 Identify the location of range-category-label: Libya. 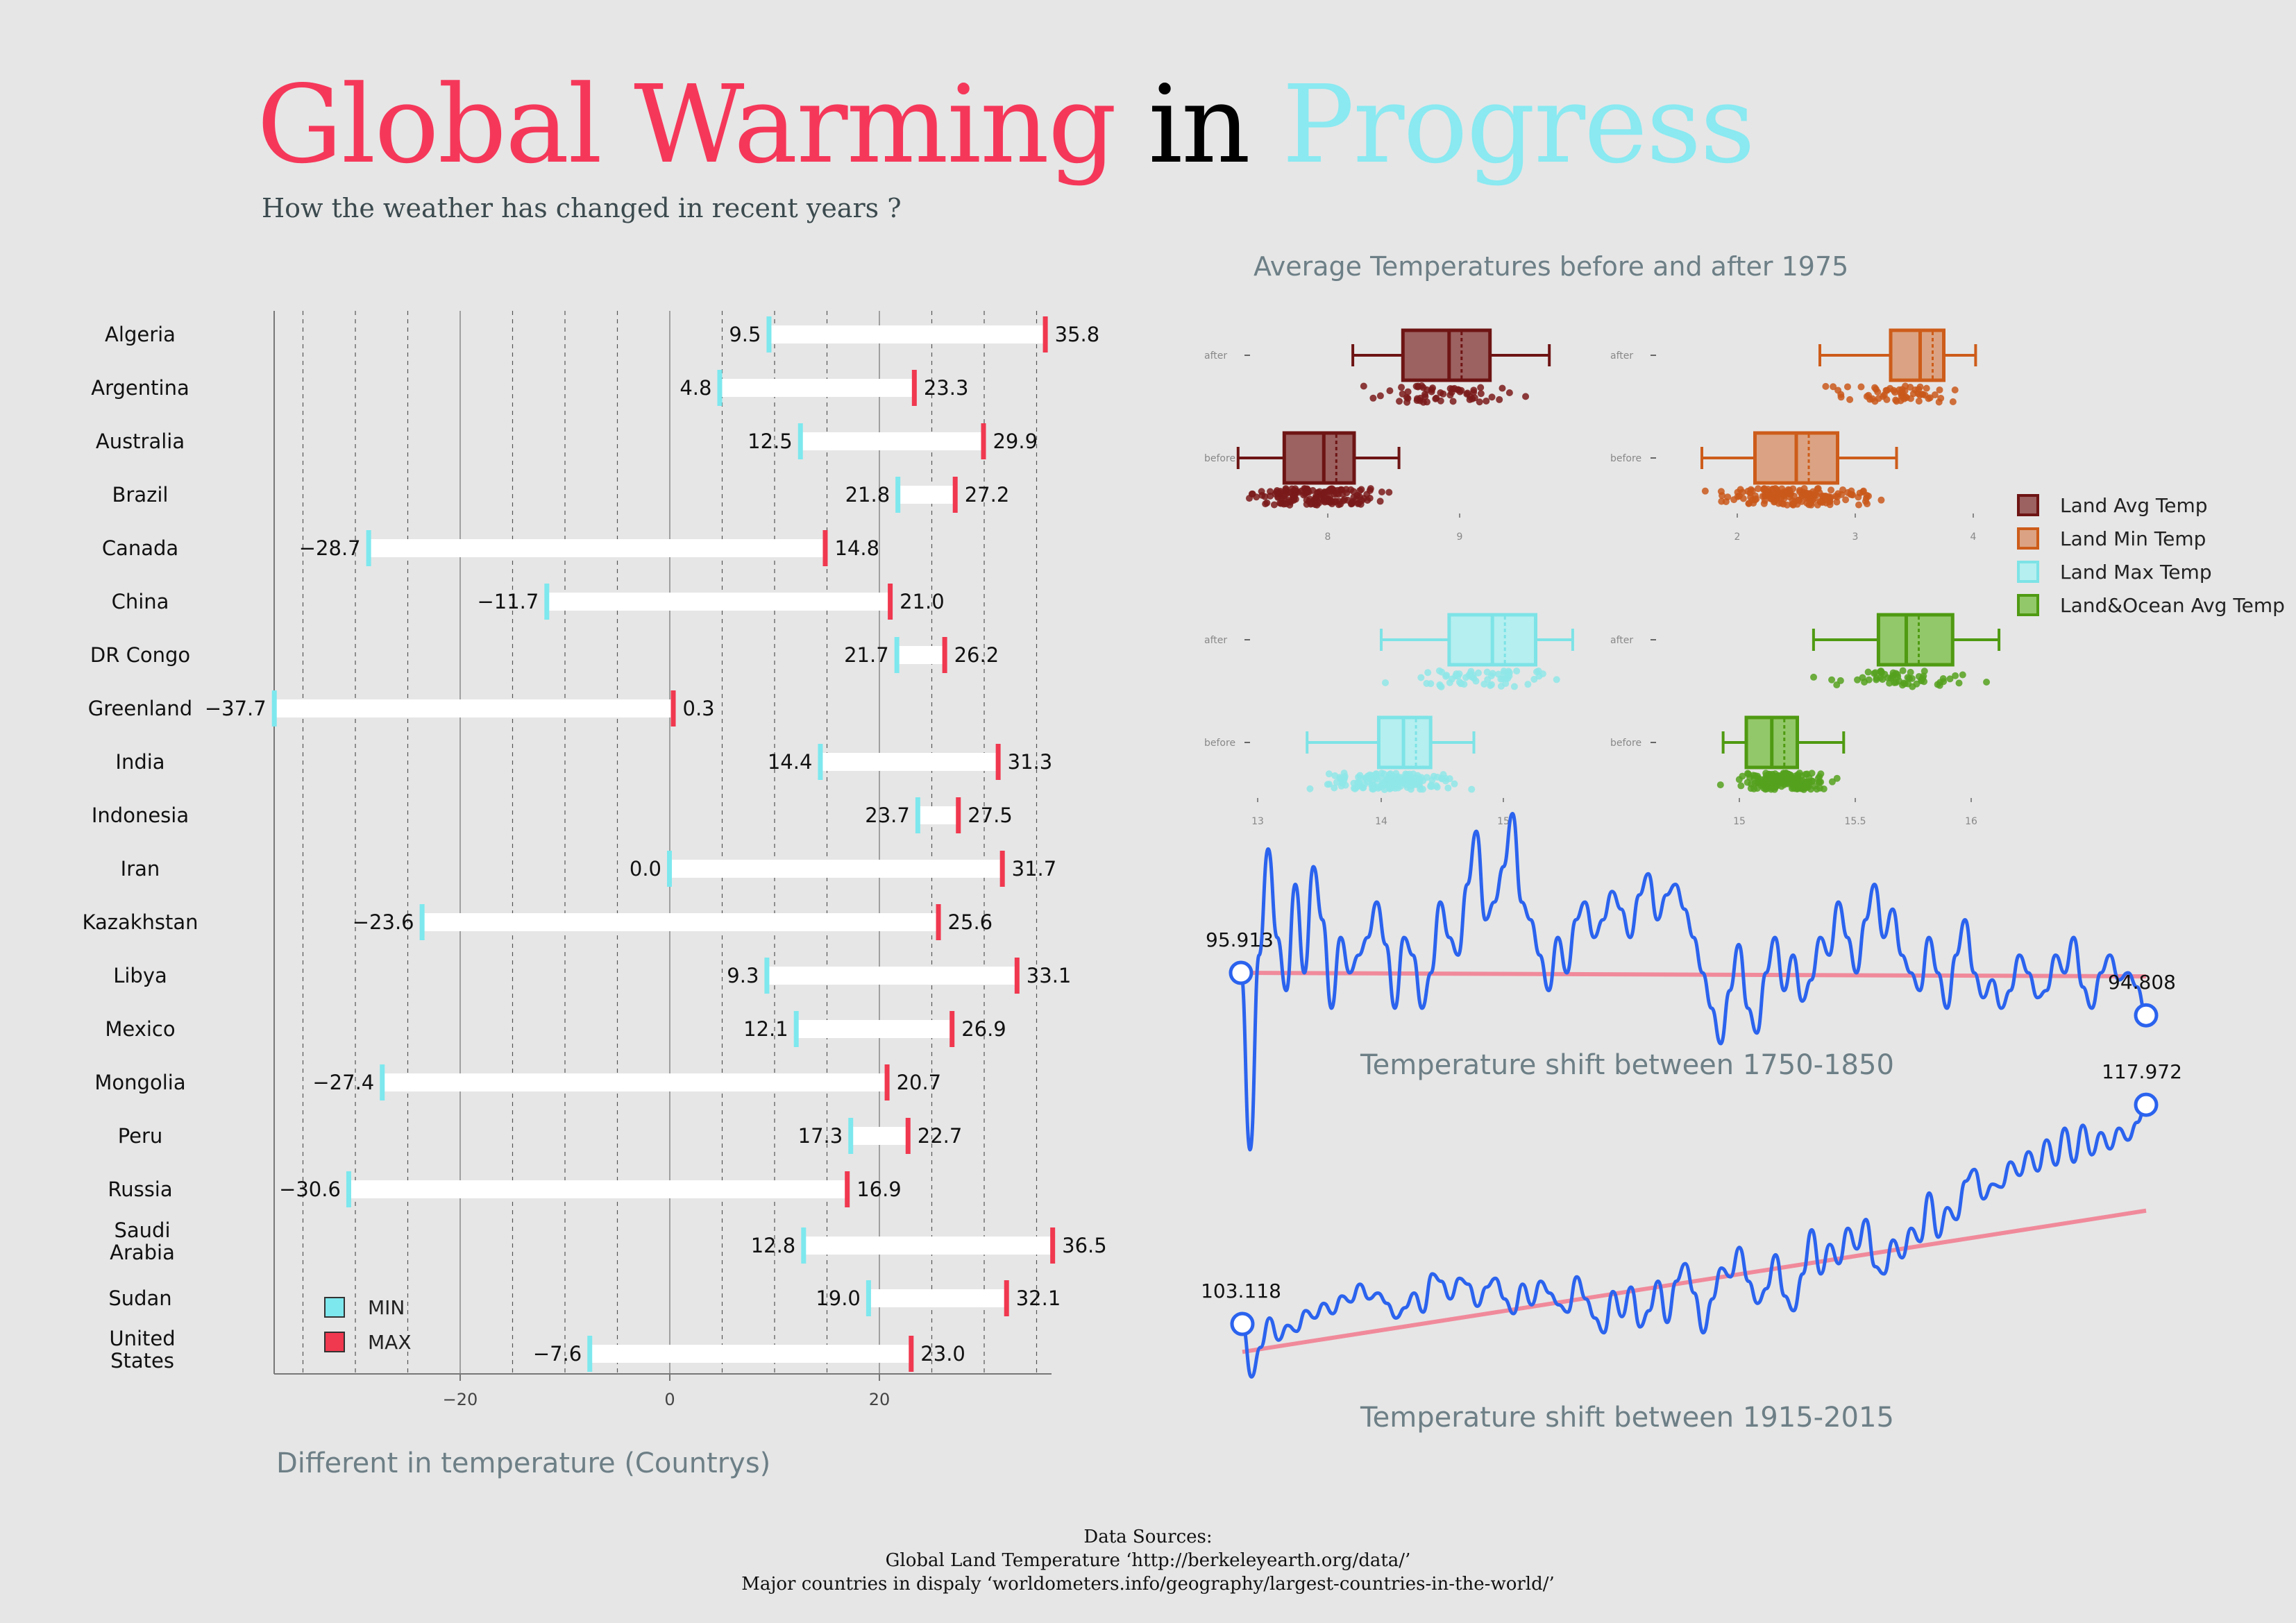
(140, 975).